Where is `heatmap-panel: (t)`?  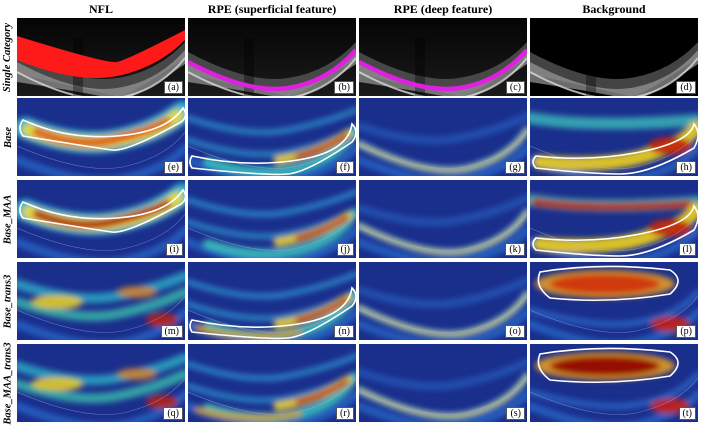 heatmap-panel: (t) is located at coordinates (614, 383).